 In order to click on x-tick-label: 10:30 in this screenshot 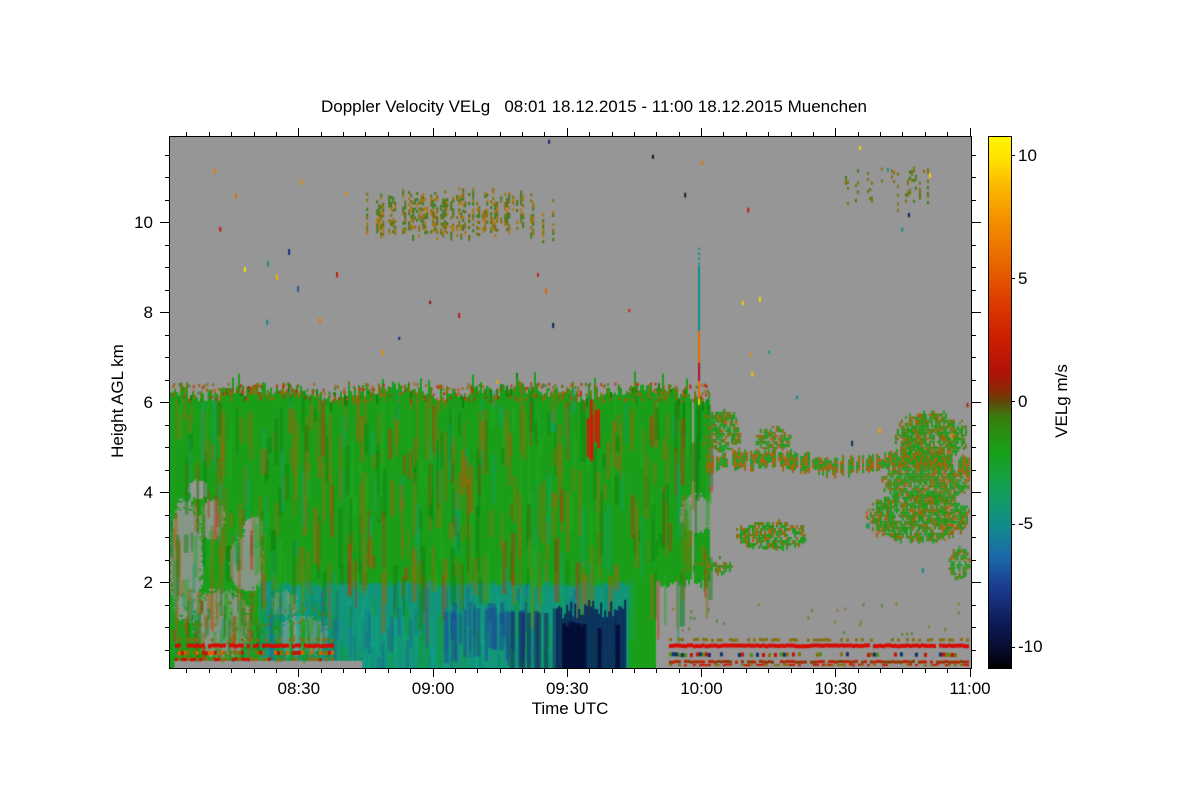, I will do `click(836, 688)`.